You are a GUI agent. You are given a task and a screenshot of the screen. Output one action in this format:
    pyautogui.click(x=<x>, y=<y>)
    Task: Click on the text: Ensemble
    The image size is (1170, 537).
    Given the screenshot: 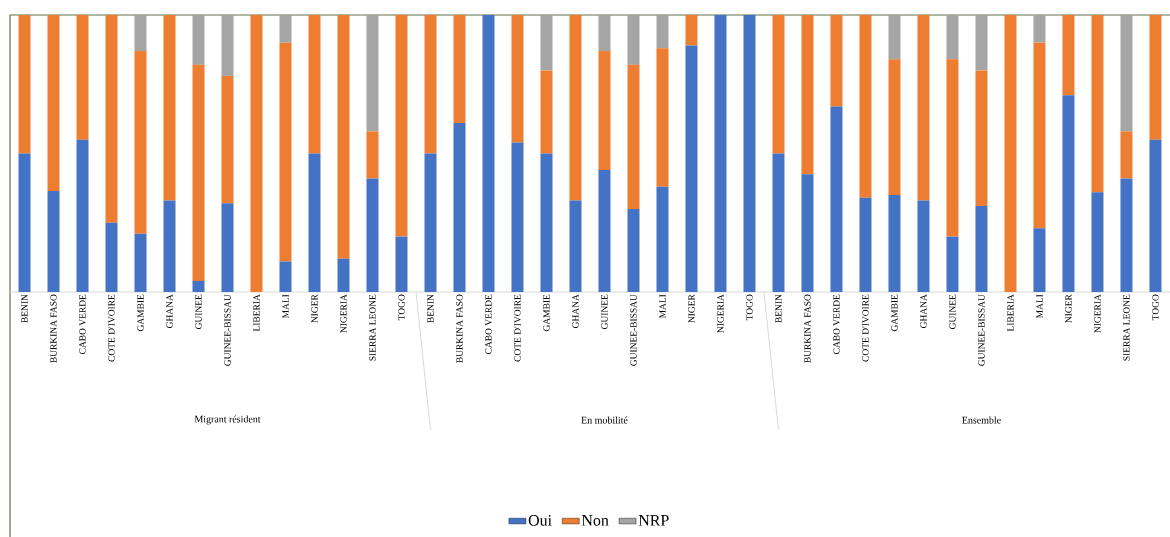 What is the action you would take?
    pyautogui.click(x=981, y=420)
    